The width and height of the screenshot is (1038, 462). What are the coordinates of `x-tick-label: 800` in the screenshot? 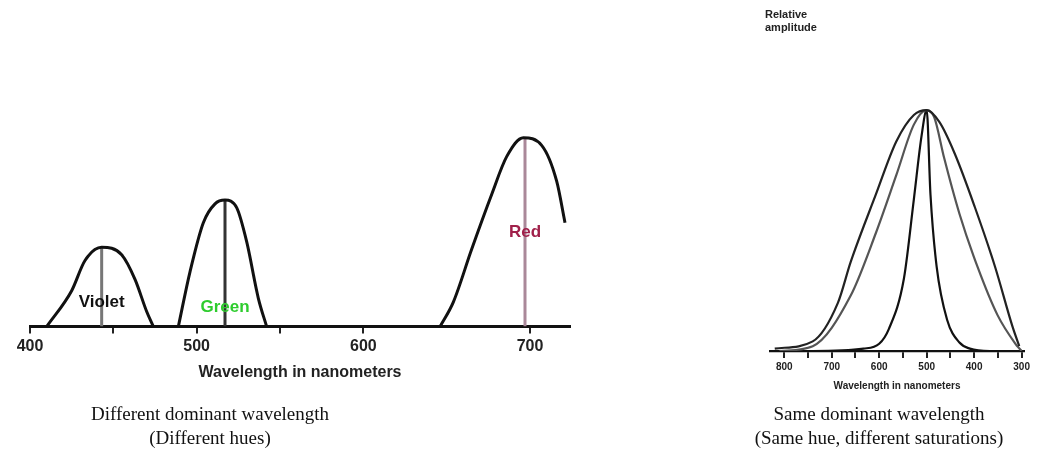 It's located at (784, 366).